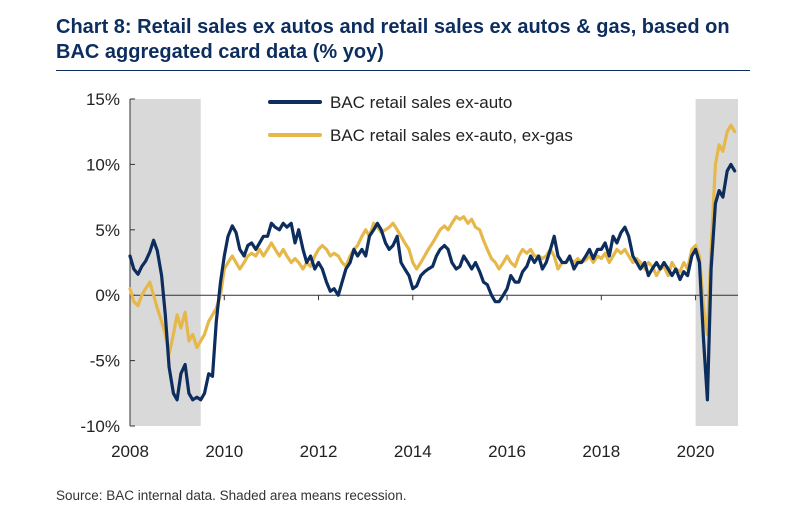  Describe the element at coordinates (403, 70) in the screenshot. I see `title-divider` at that location.